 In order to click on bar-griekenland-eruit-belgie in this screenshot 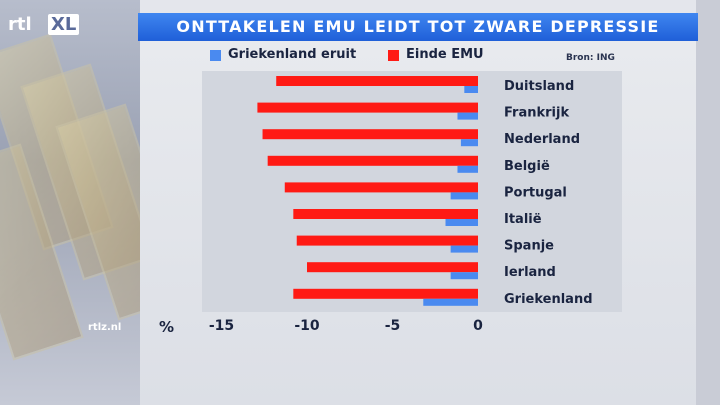, I will do `click(467, 169)`.